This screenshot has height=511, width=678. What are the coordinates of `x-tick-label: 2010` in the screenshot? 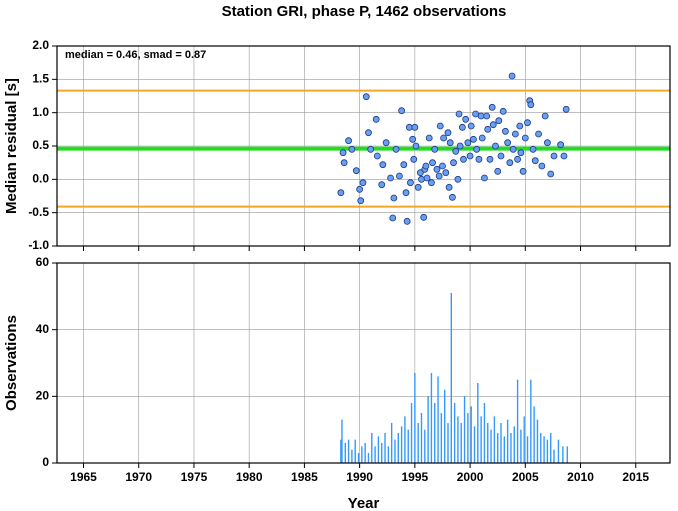 It's located at (580, 477).